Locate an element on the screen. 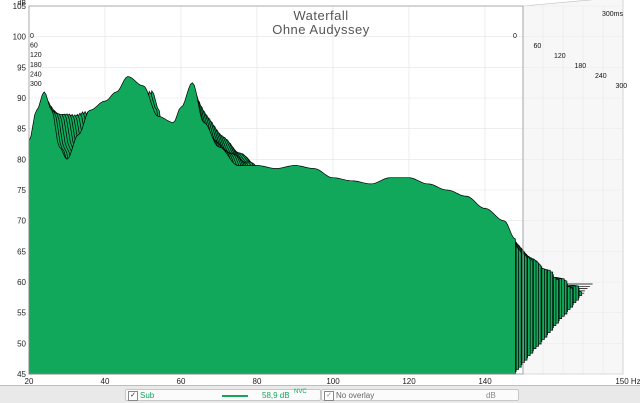 The image size is (640, 403). time-label-right: 120 is located at coordinates (560, 56).